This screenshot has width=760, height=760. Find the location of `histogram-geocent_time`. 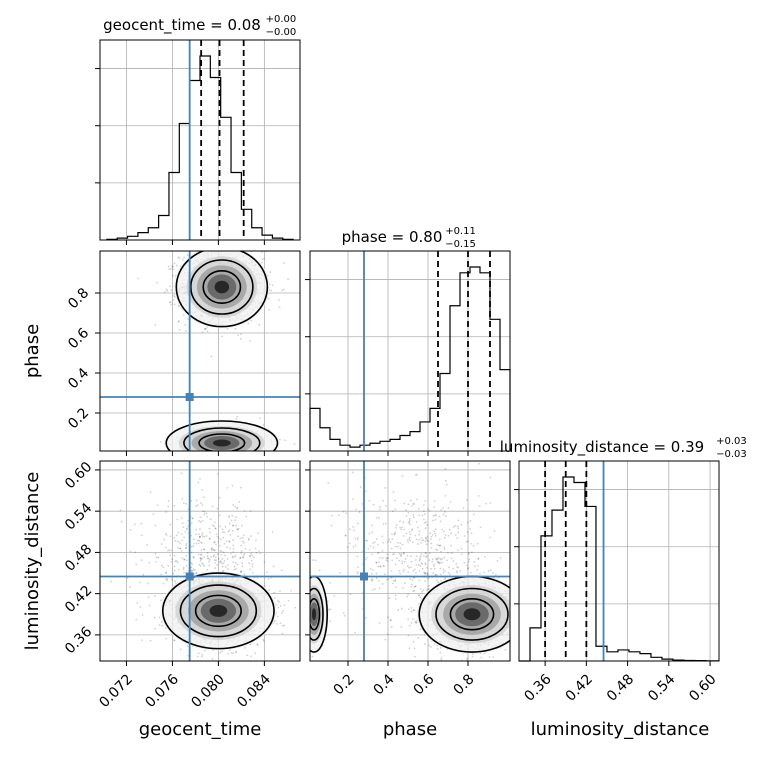

histogram-geocent_time is located at coordinates (200, 147).